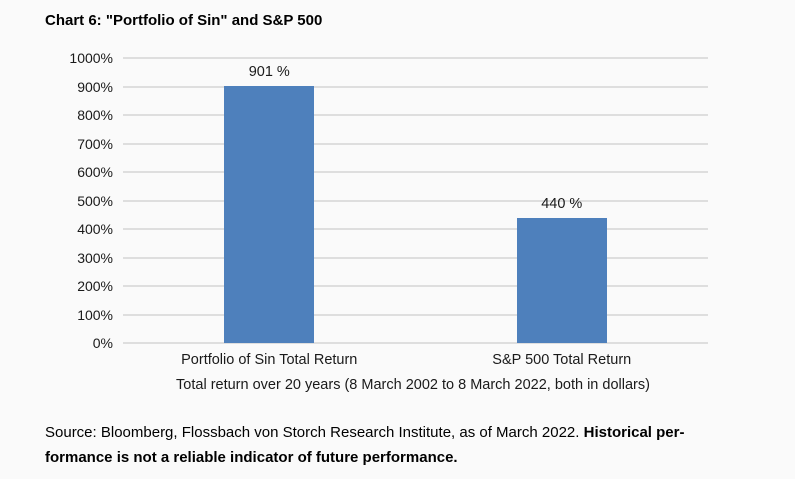 This screenshot has width=795, height=479. Describe the element at coordinates (269, 360) in the screenshot. I see `x-category-label: Portfolio of Sin Total Return` at that location.